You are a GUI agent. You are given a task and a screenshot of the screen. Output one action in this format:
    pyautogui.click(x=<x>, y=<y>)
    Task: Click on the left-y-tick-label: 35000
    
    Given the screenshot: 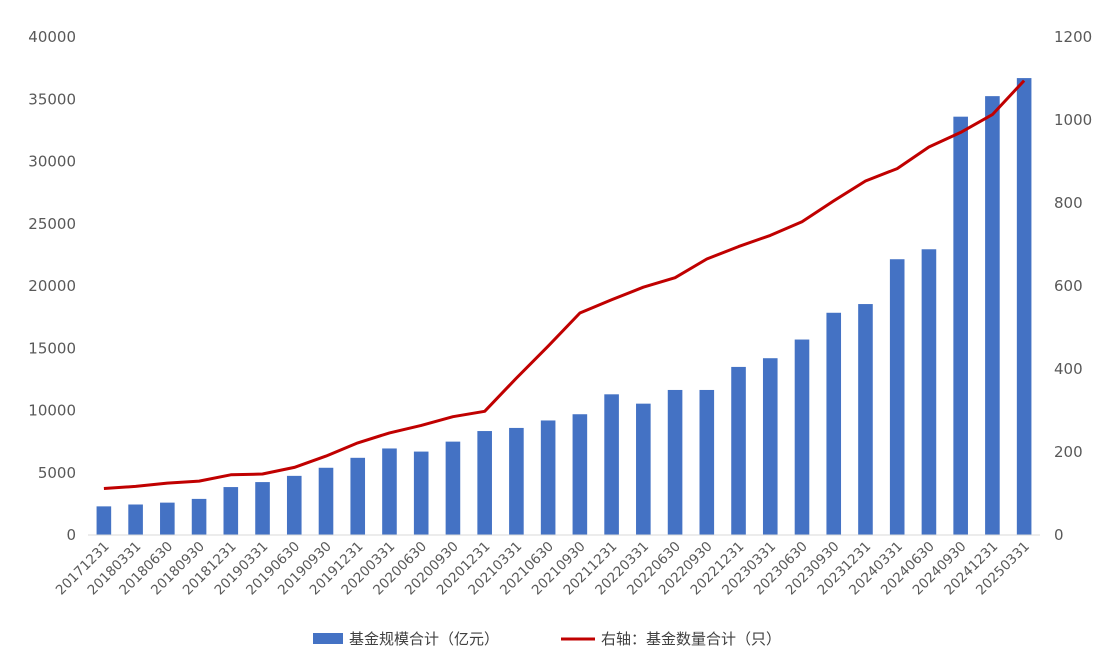 What is the action you would take?
    pyautogui.click(x=52, y=99)
    